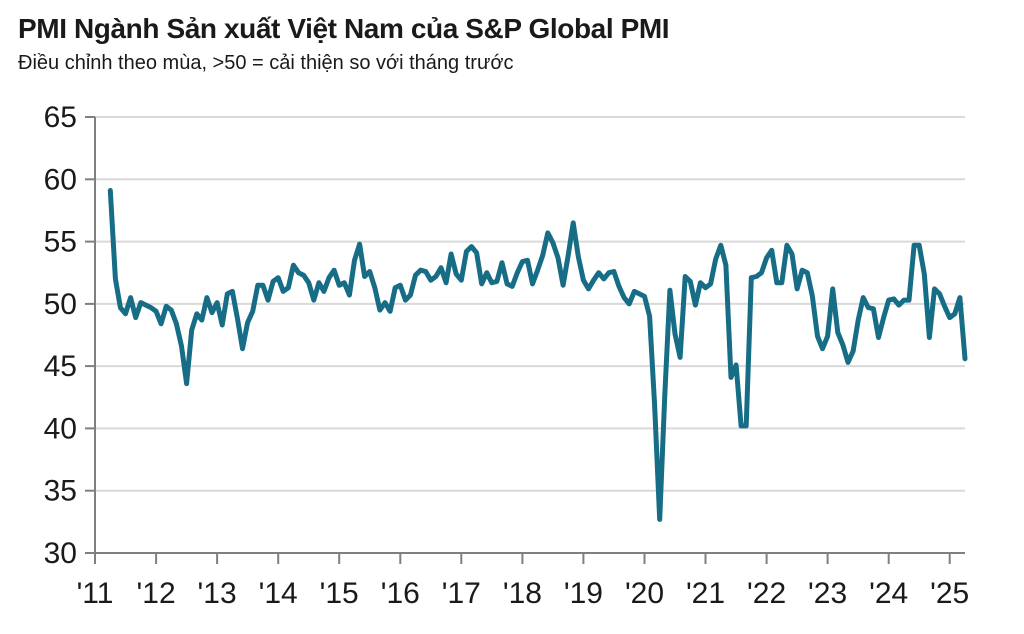 The width and height of the screenshot is (1024, 634). Describe the element at coordinates (60, 179) in the screenshot. I see `y-tick-label-60: 60` at that location.